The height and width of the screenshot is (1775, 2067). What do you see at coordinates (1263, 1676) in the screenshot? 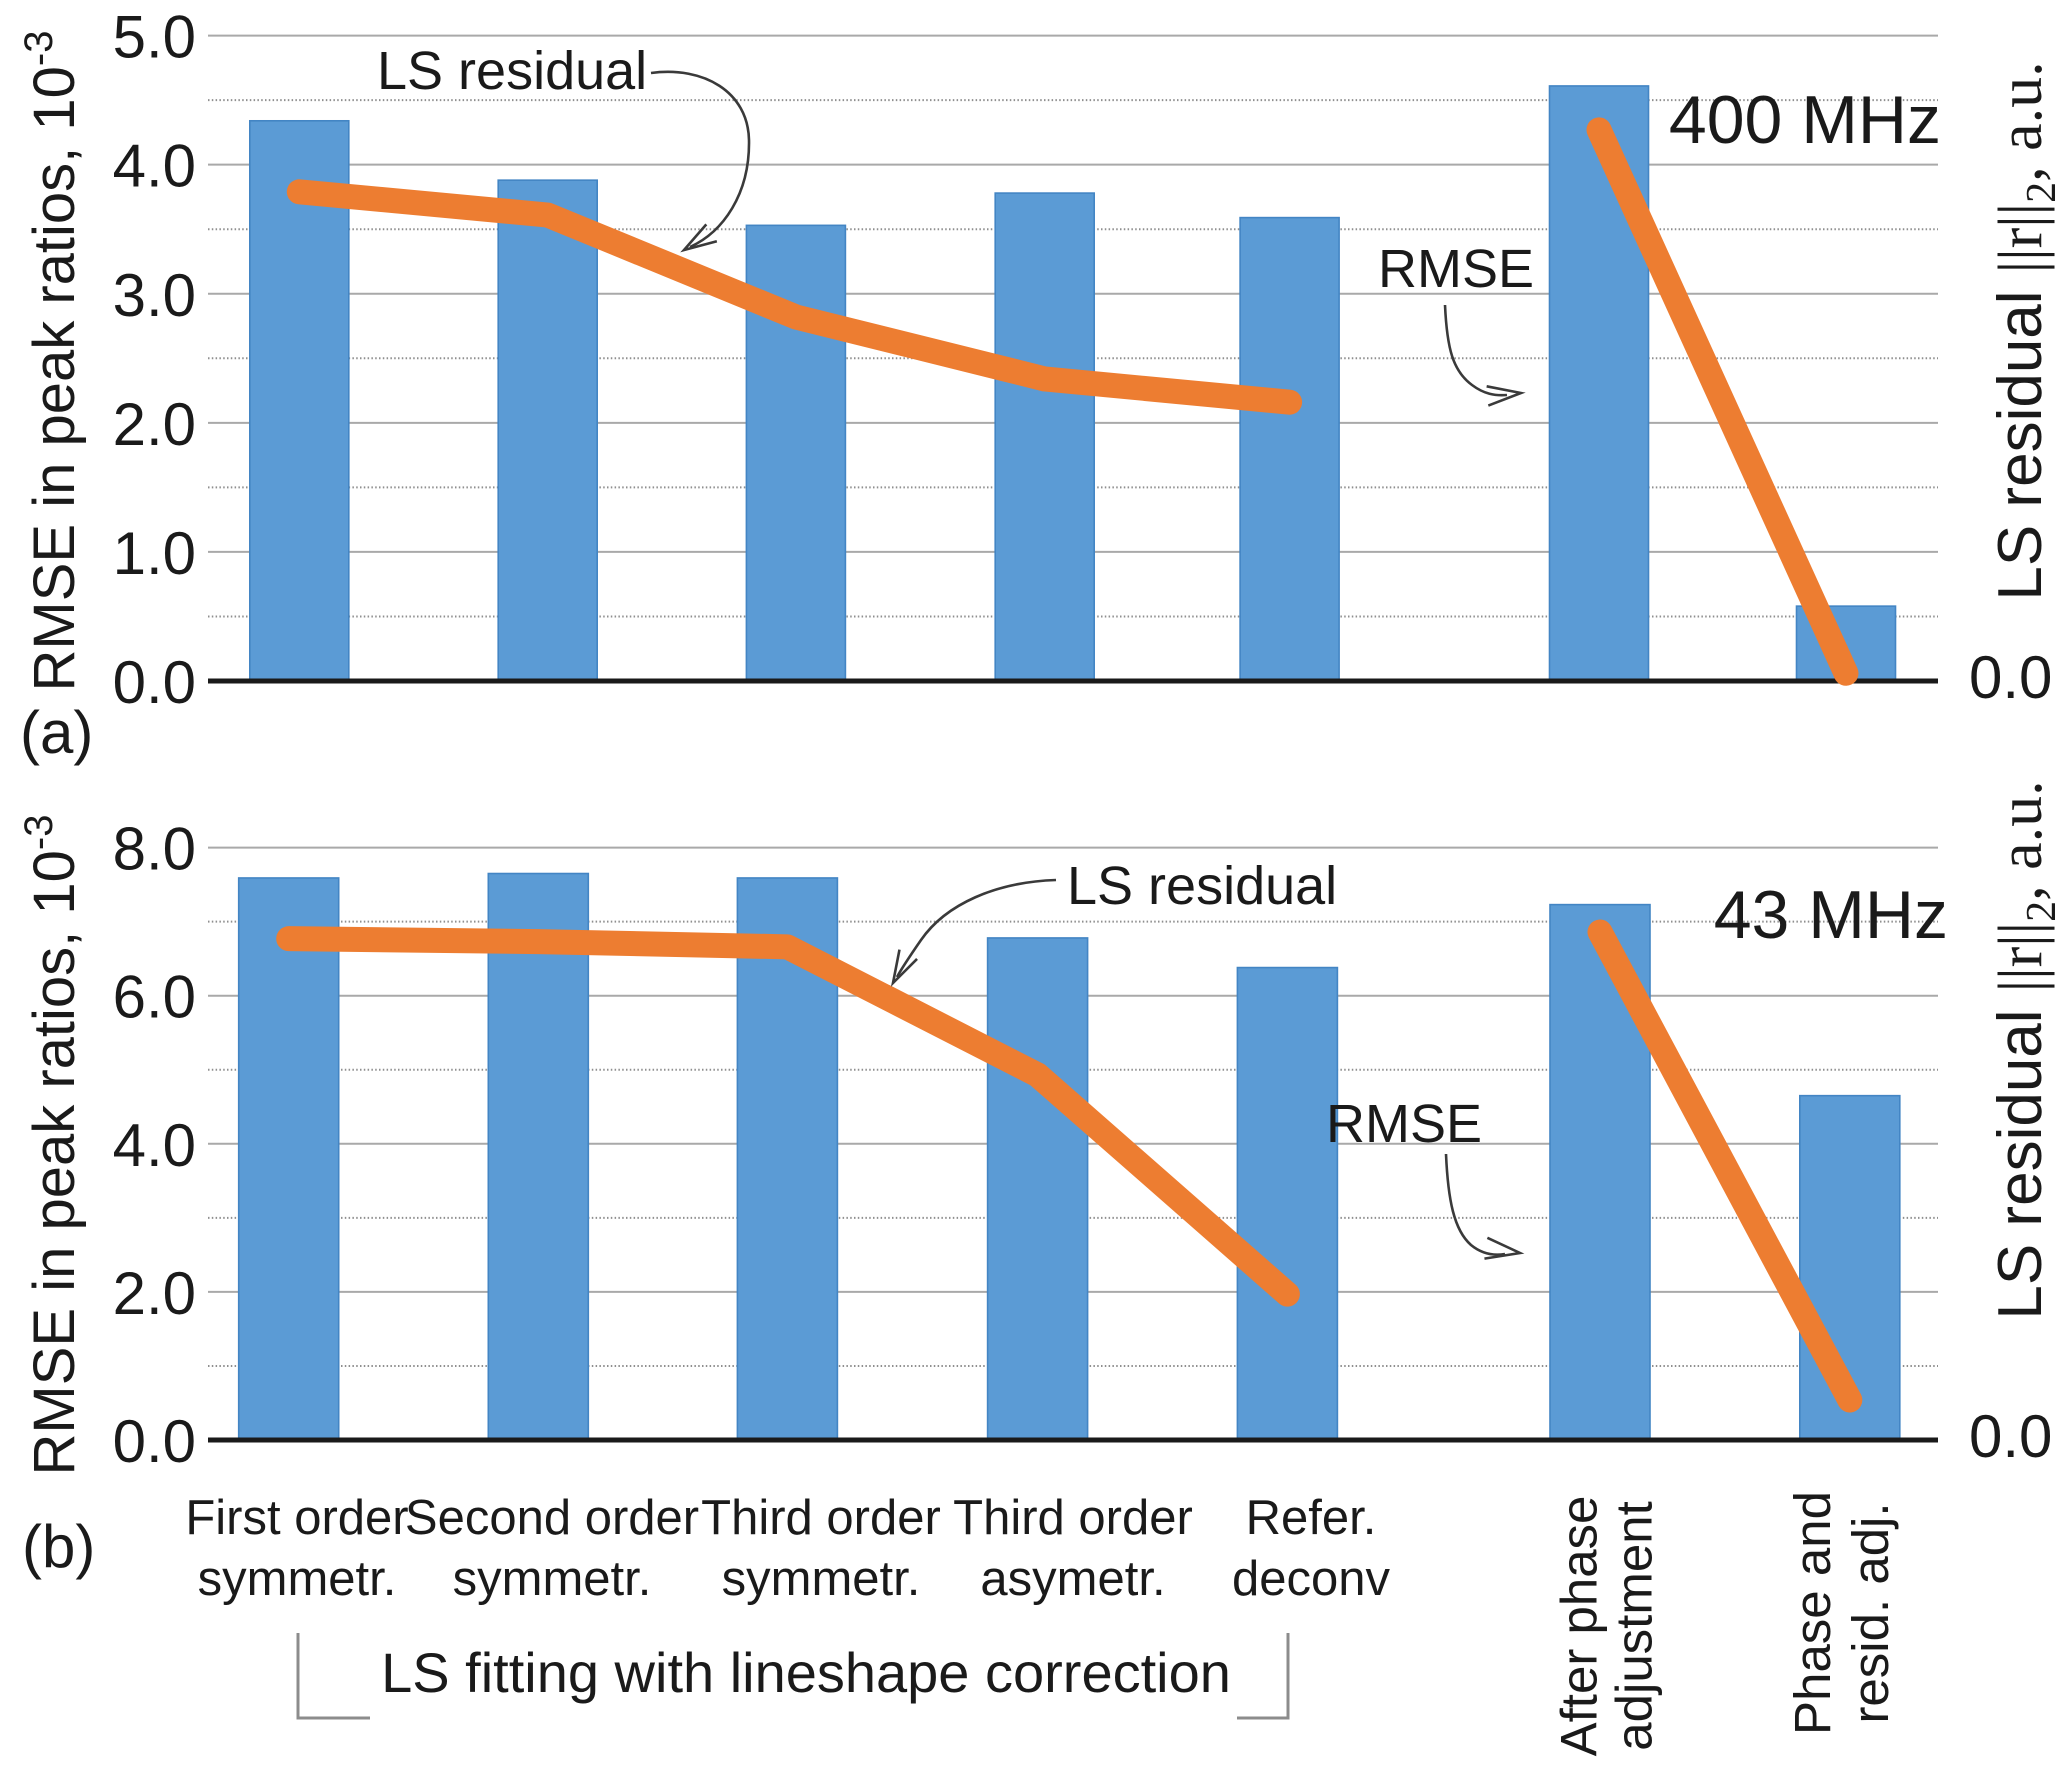
I see `bracket-right-corner` at bounding box center [1263, 1676].